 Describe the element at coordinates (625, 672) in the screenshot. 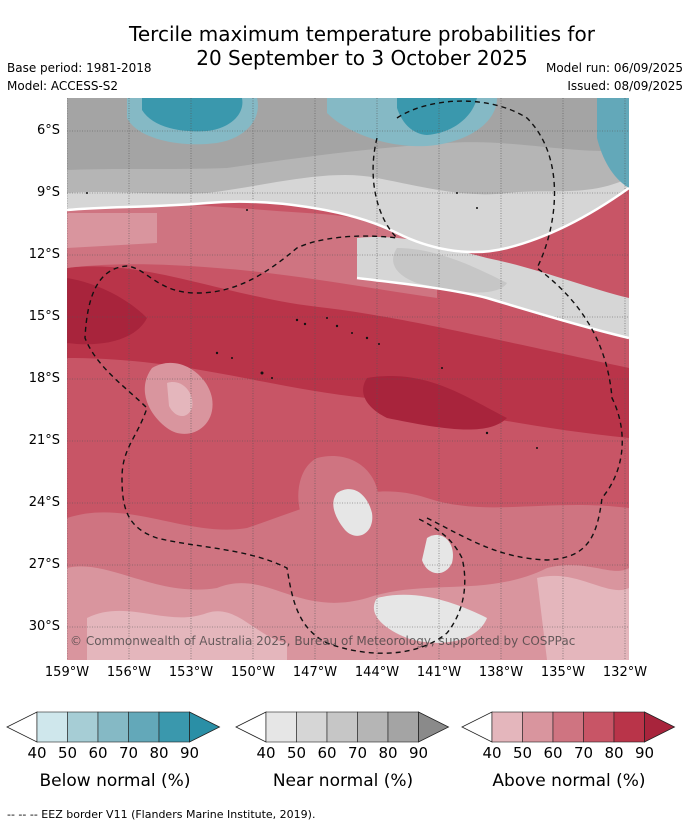

I see `lon-label: 132°W` at that location.